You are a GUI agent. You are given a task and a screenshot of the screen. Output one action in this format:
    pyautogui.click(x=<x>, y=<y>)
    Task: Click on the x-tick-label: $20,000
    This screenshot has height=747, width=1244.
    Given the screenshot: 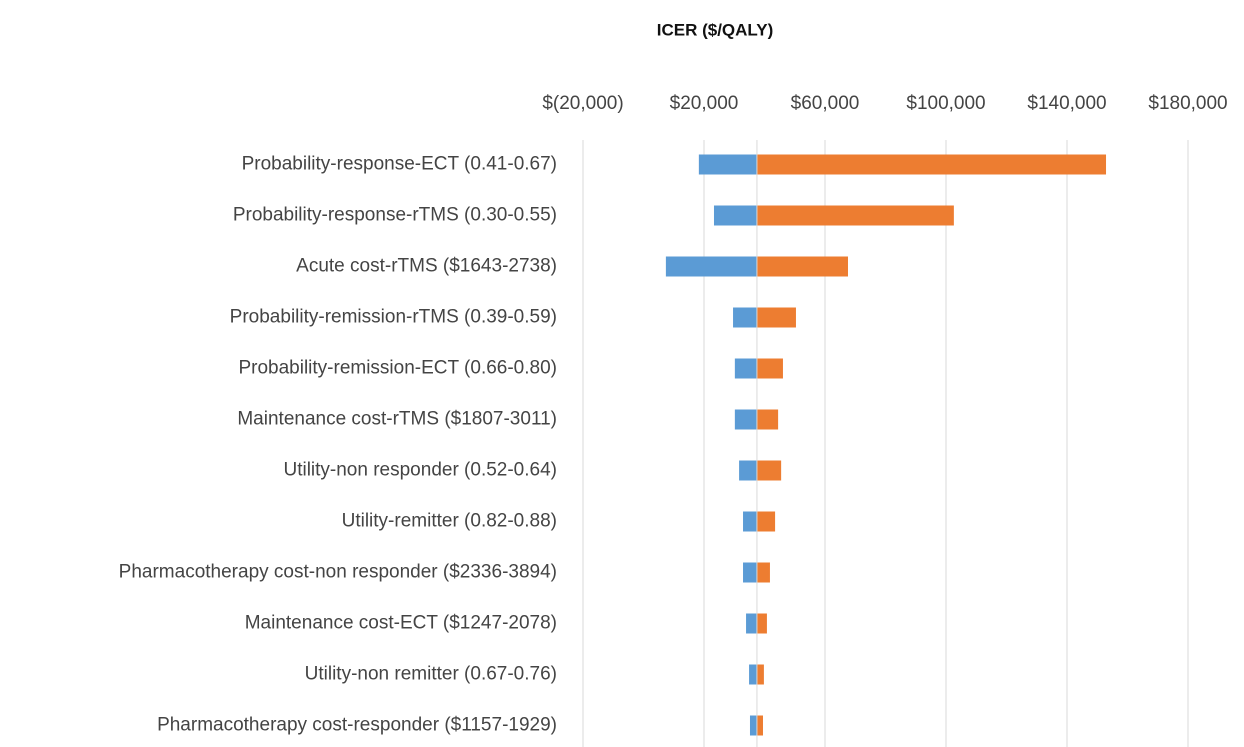 What is the action you would take?
    pyautogui.click(x=704, y=103)
    